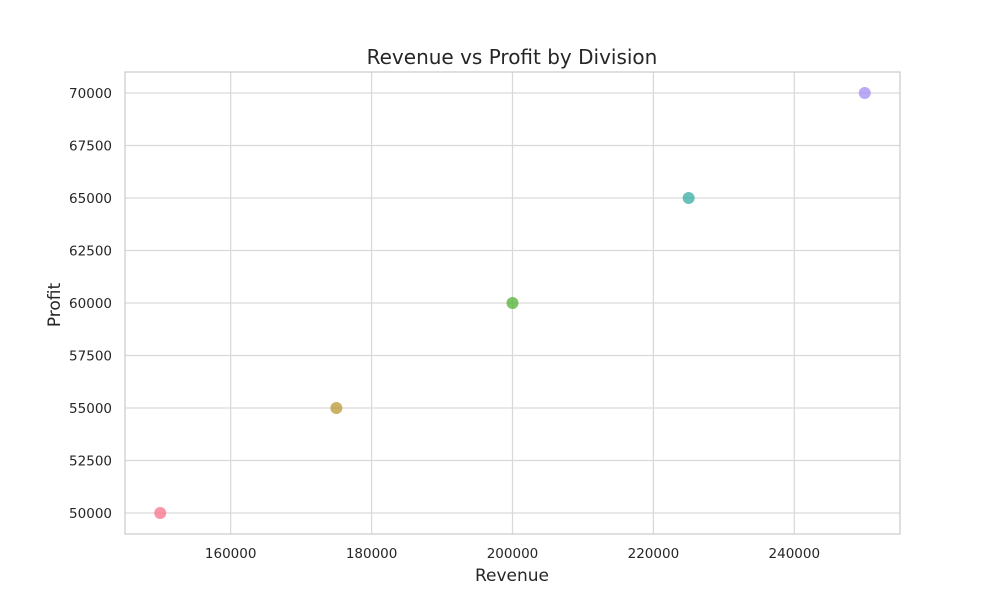 The image size is (1000, 600). What do you see at coordinates (90, 514) in the screenshot?
I see `y-tick-label: 50000` at bounding box center [90, 514].